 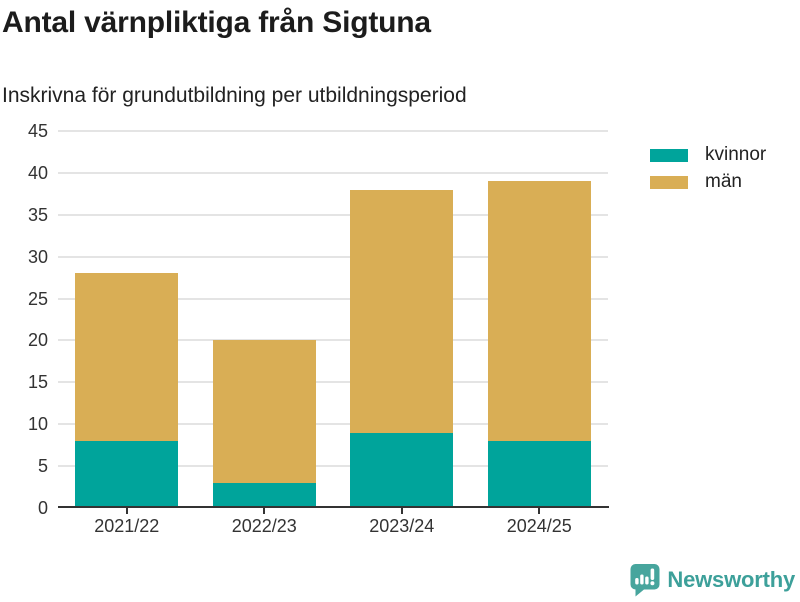 I want to click on x-tick-label-2024/25: 2024/25, so click(x=539, y=526).